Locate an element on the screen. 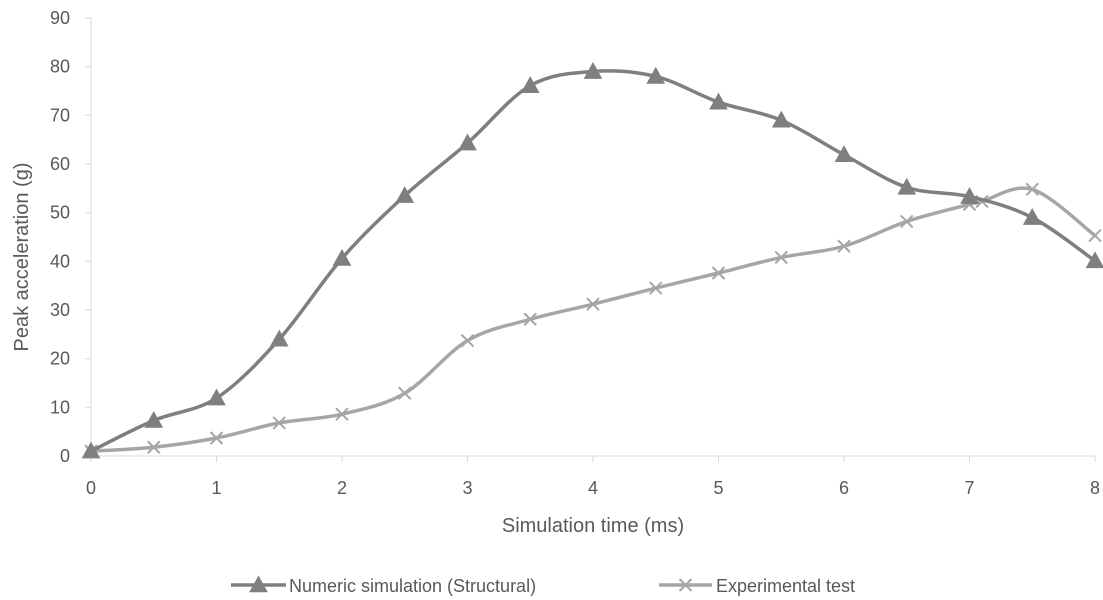 The height and width of the screenshot is (600, 1103). x-tick-label: 2 is located at coordinates (342, 488).